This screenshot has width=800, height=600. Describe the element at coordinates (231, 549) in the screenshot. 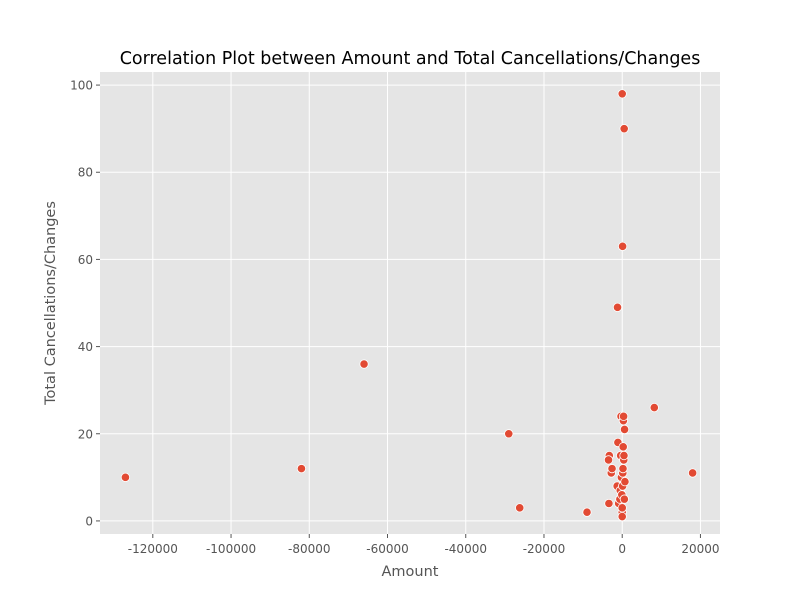

I see `x-tick-label: -100000` at that location.